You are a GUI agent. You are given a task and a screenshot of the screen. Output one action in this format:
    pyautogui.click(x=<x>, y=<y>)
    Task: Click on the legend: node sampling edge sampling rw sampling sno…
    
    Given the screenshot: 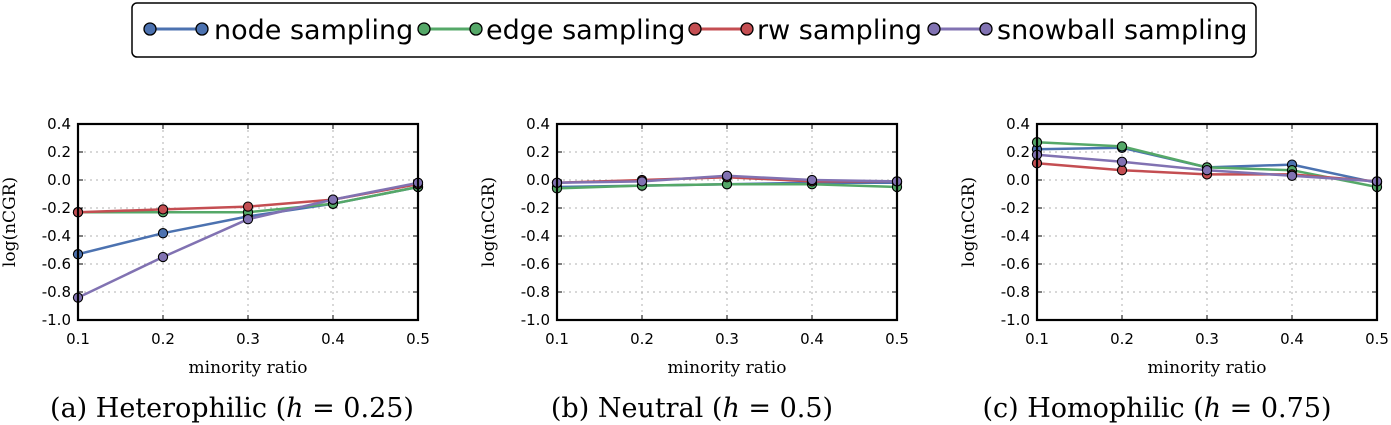 What is the action you would take?
    pyautogui.click(x=694, y=30)
    